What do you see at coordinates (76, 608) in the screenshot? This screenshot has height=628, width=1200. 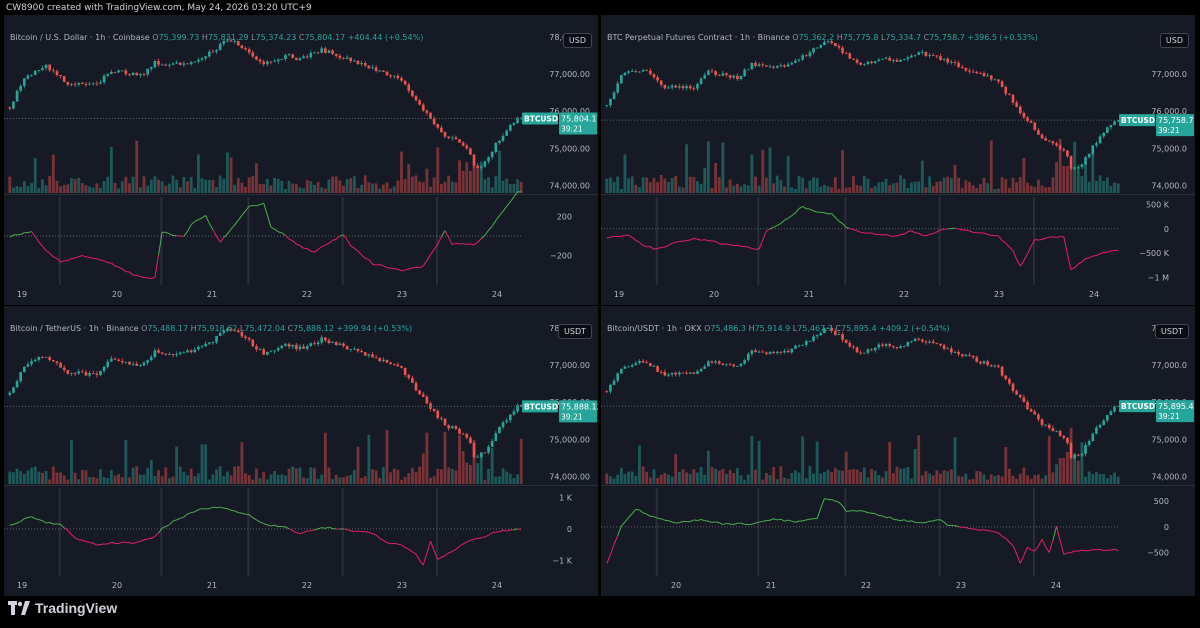 I see `brand-name: TradingView` at bounding box center [76, 608].